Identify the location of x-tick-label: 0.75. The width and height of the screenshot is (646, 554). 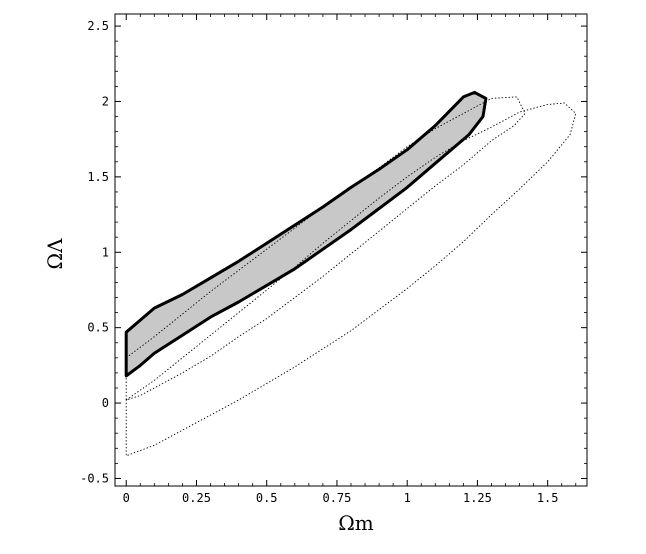
(336, 498).